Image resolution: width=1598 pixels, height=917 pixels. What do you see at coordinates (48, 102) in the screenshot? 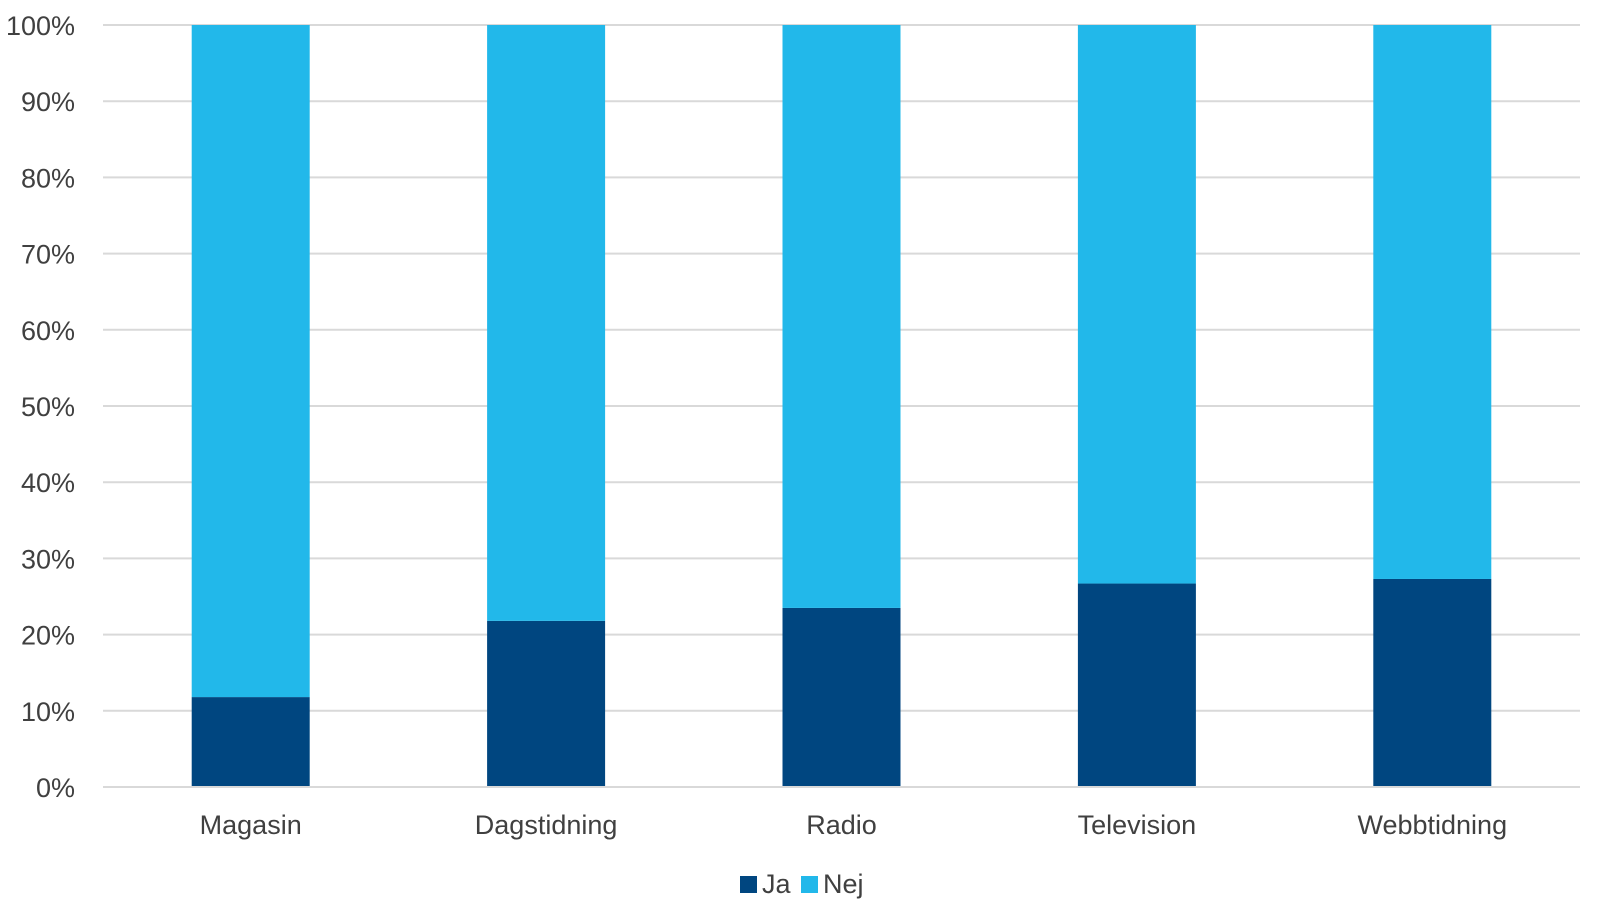
I see `y-tick-label: 90%` at bounding box center [48, 102].